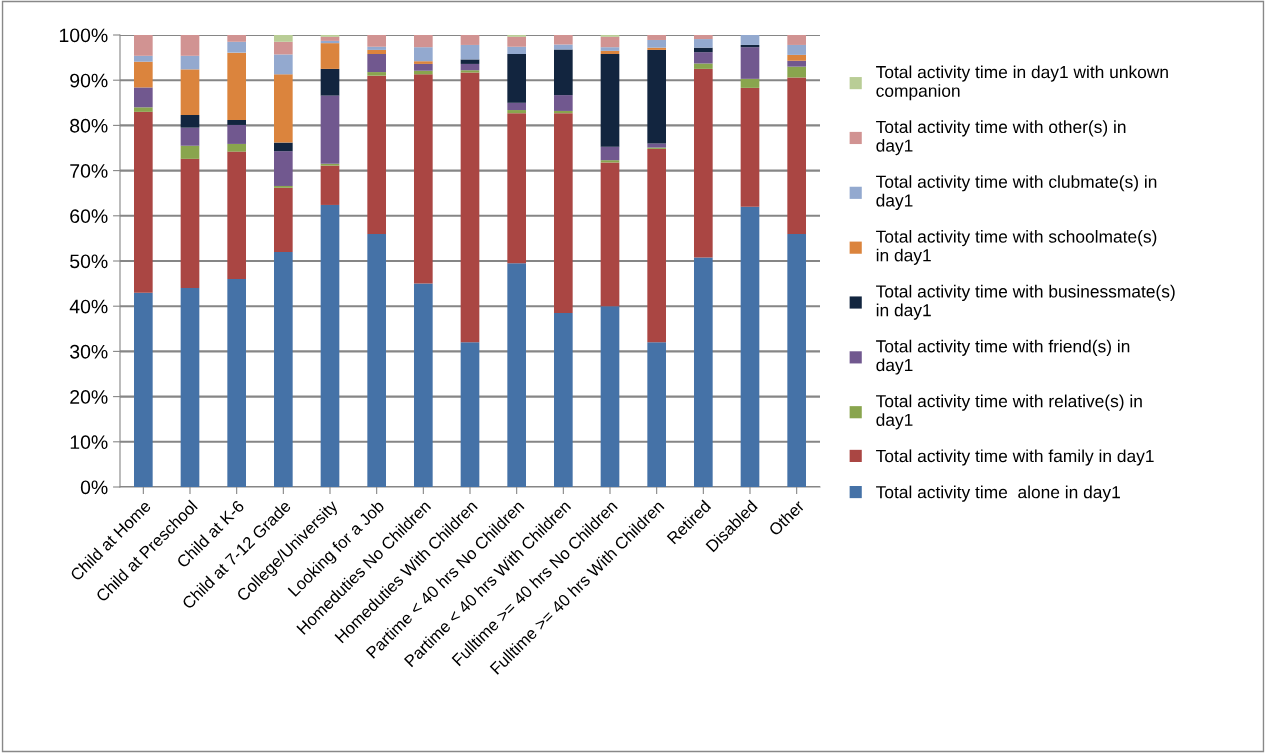  I want to click on legend-label: Total activity time in day1 with unkown companion, so click(1022, 83).